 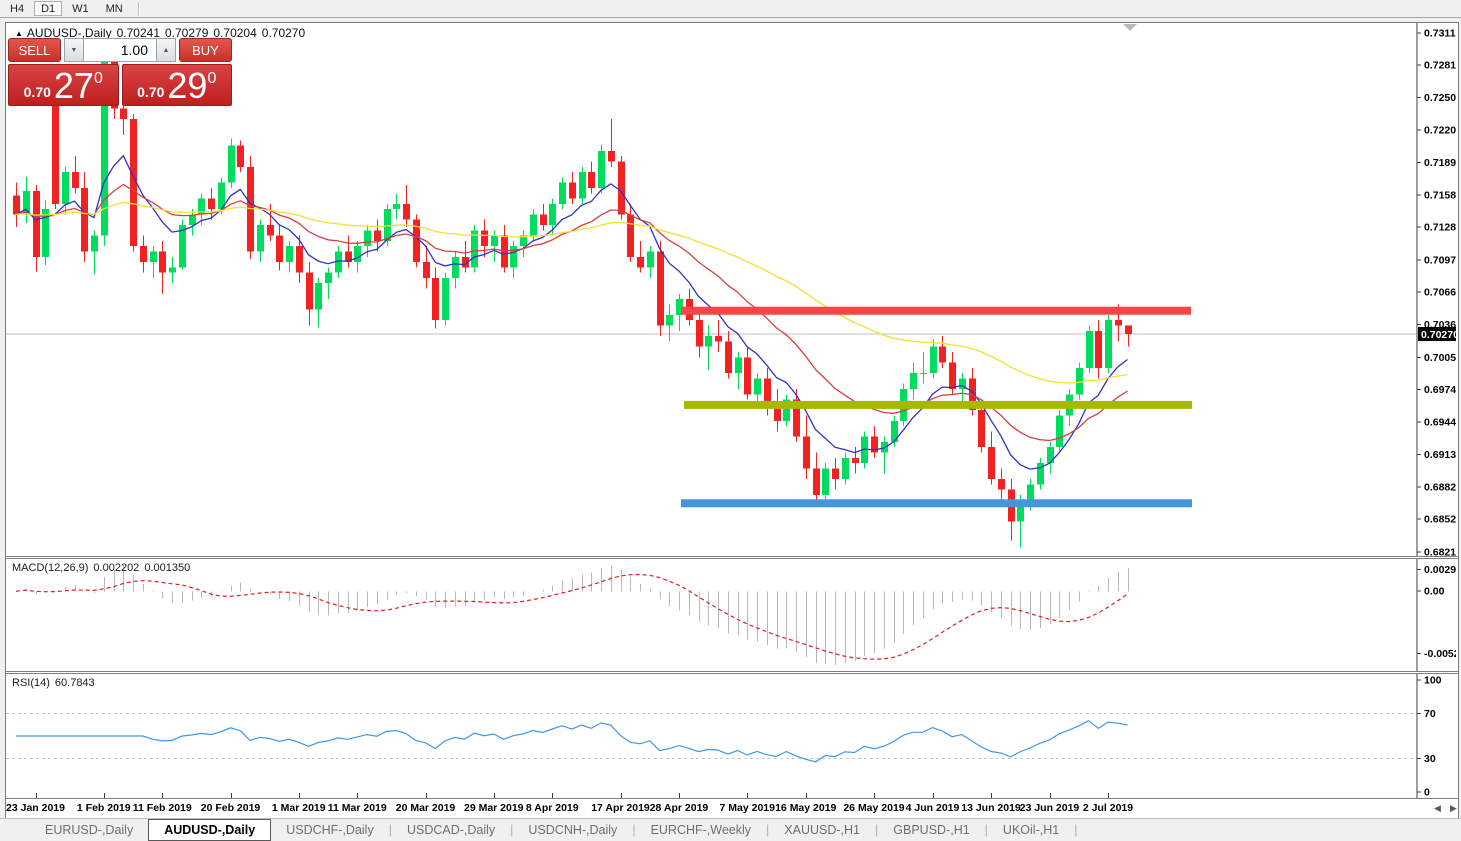 I want to click on volume-decrease-button: ▼, so click(x=74, y=50).